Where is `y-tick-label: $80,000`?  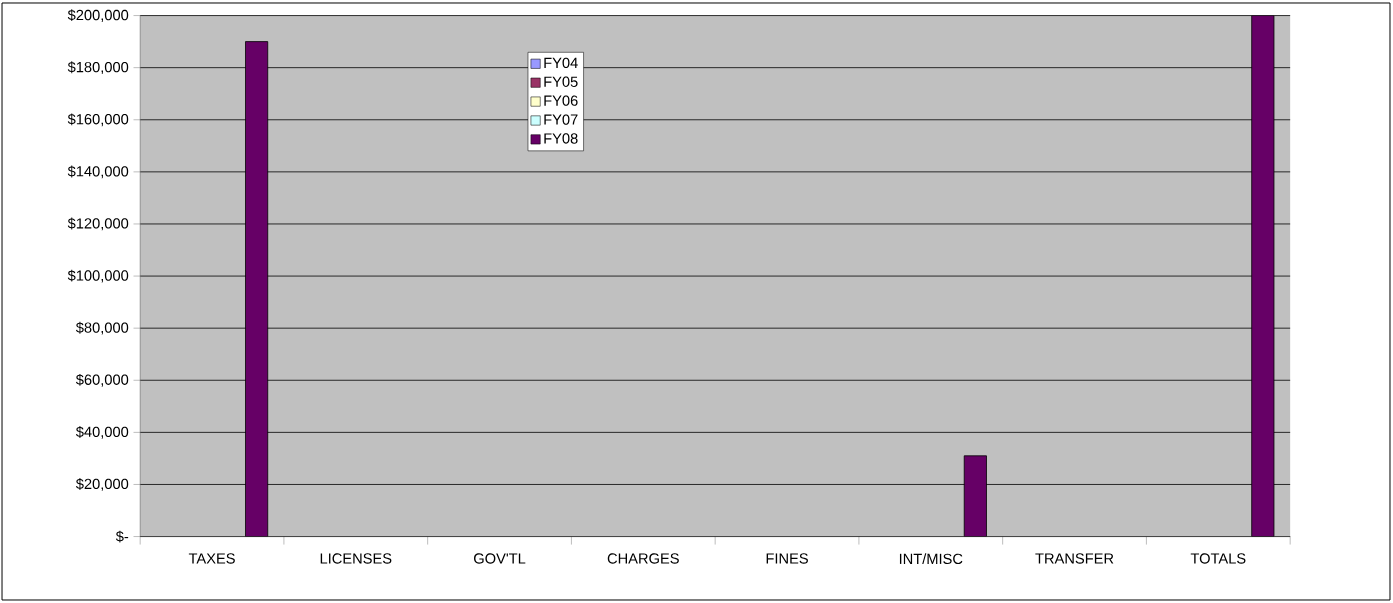
y-tick-label: $80,000 is located at coordinates (102, 328).